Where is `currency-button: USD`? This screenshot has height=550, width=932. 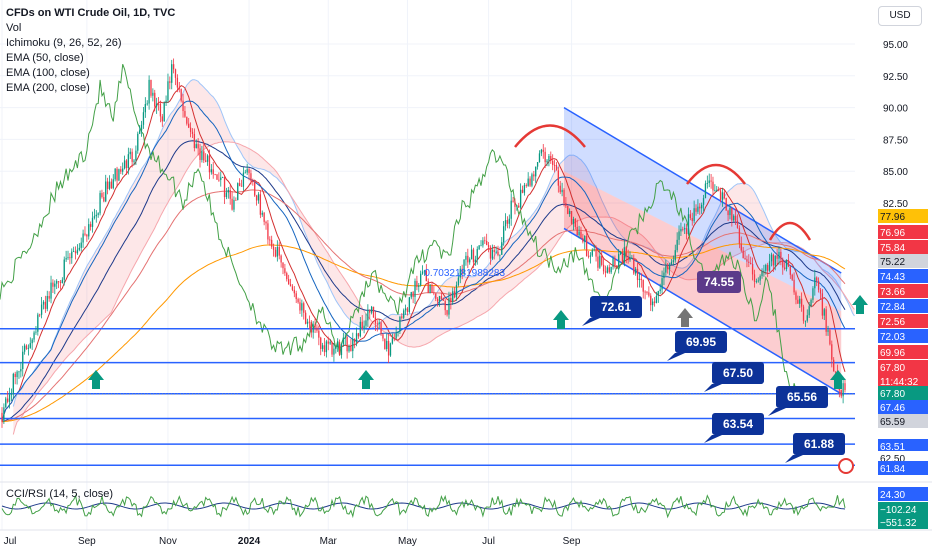 currency-button: USD is located at coordinates (900, 16).